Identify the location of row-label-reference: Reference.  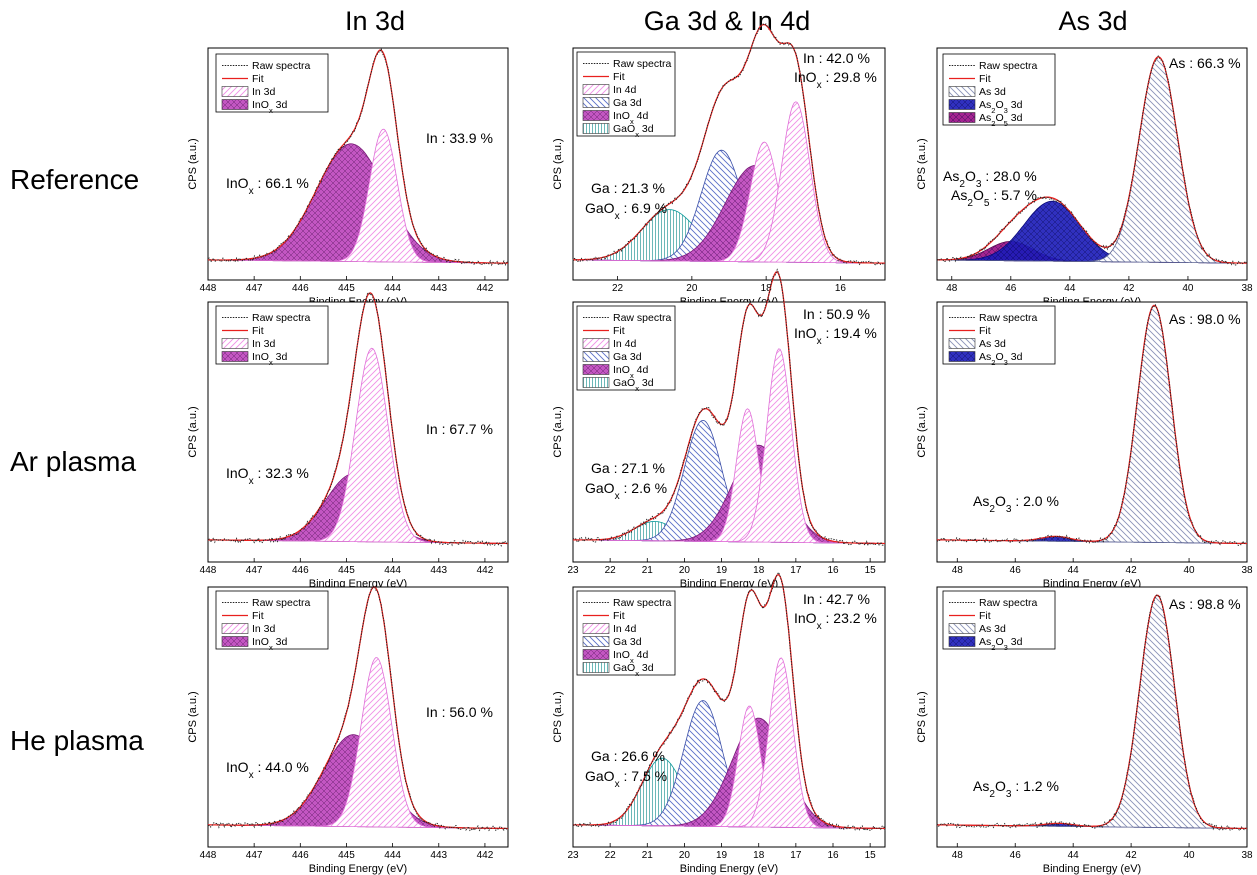
(74, 180).